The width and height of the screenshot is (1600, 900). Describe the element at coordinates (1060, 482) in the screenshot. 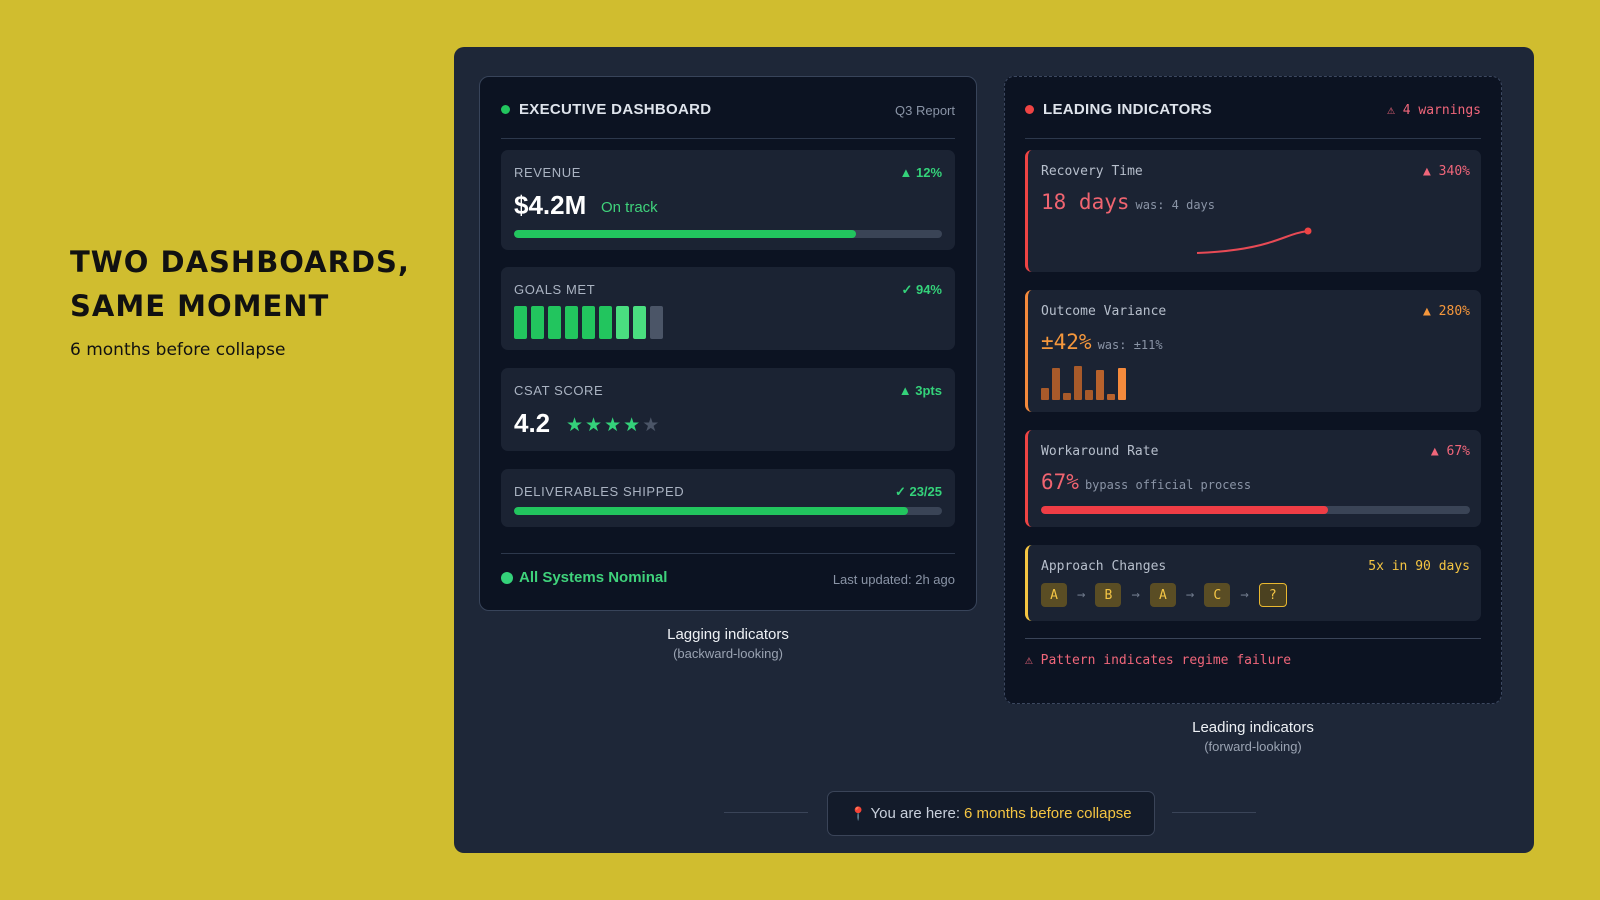

I see `workaround-value: 67%` at that location.